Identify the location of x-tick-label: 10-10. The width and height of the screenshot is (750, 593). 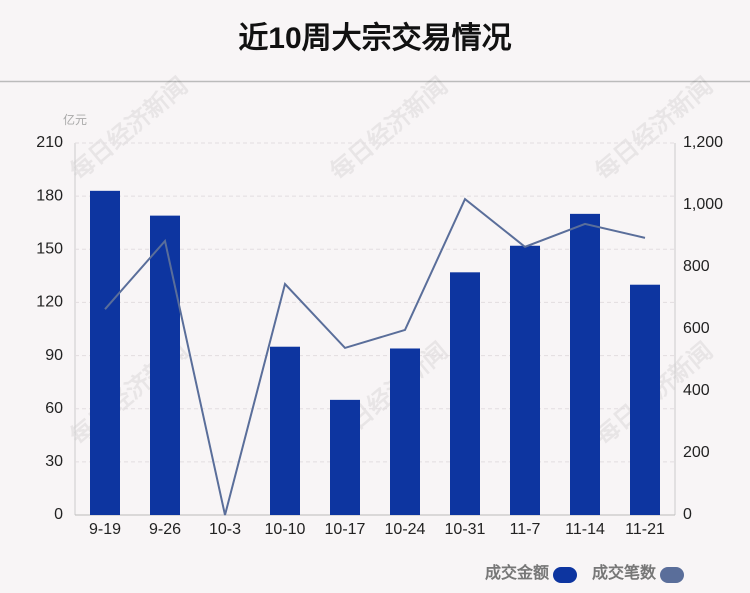
(285, 529).